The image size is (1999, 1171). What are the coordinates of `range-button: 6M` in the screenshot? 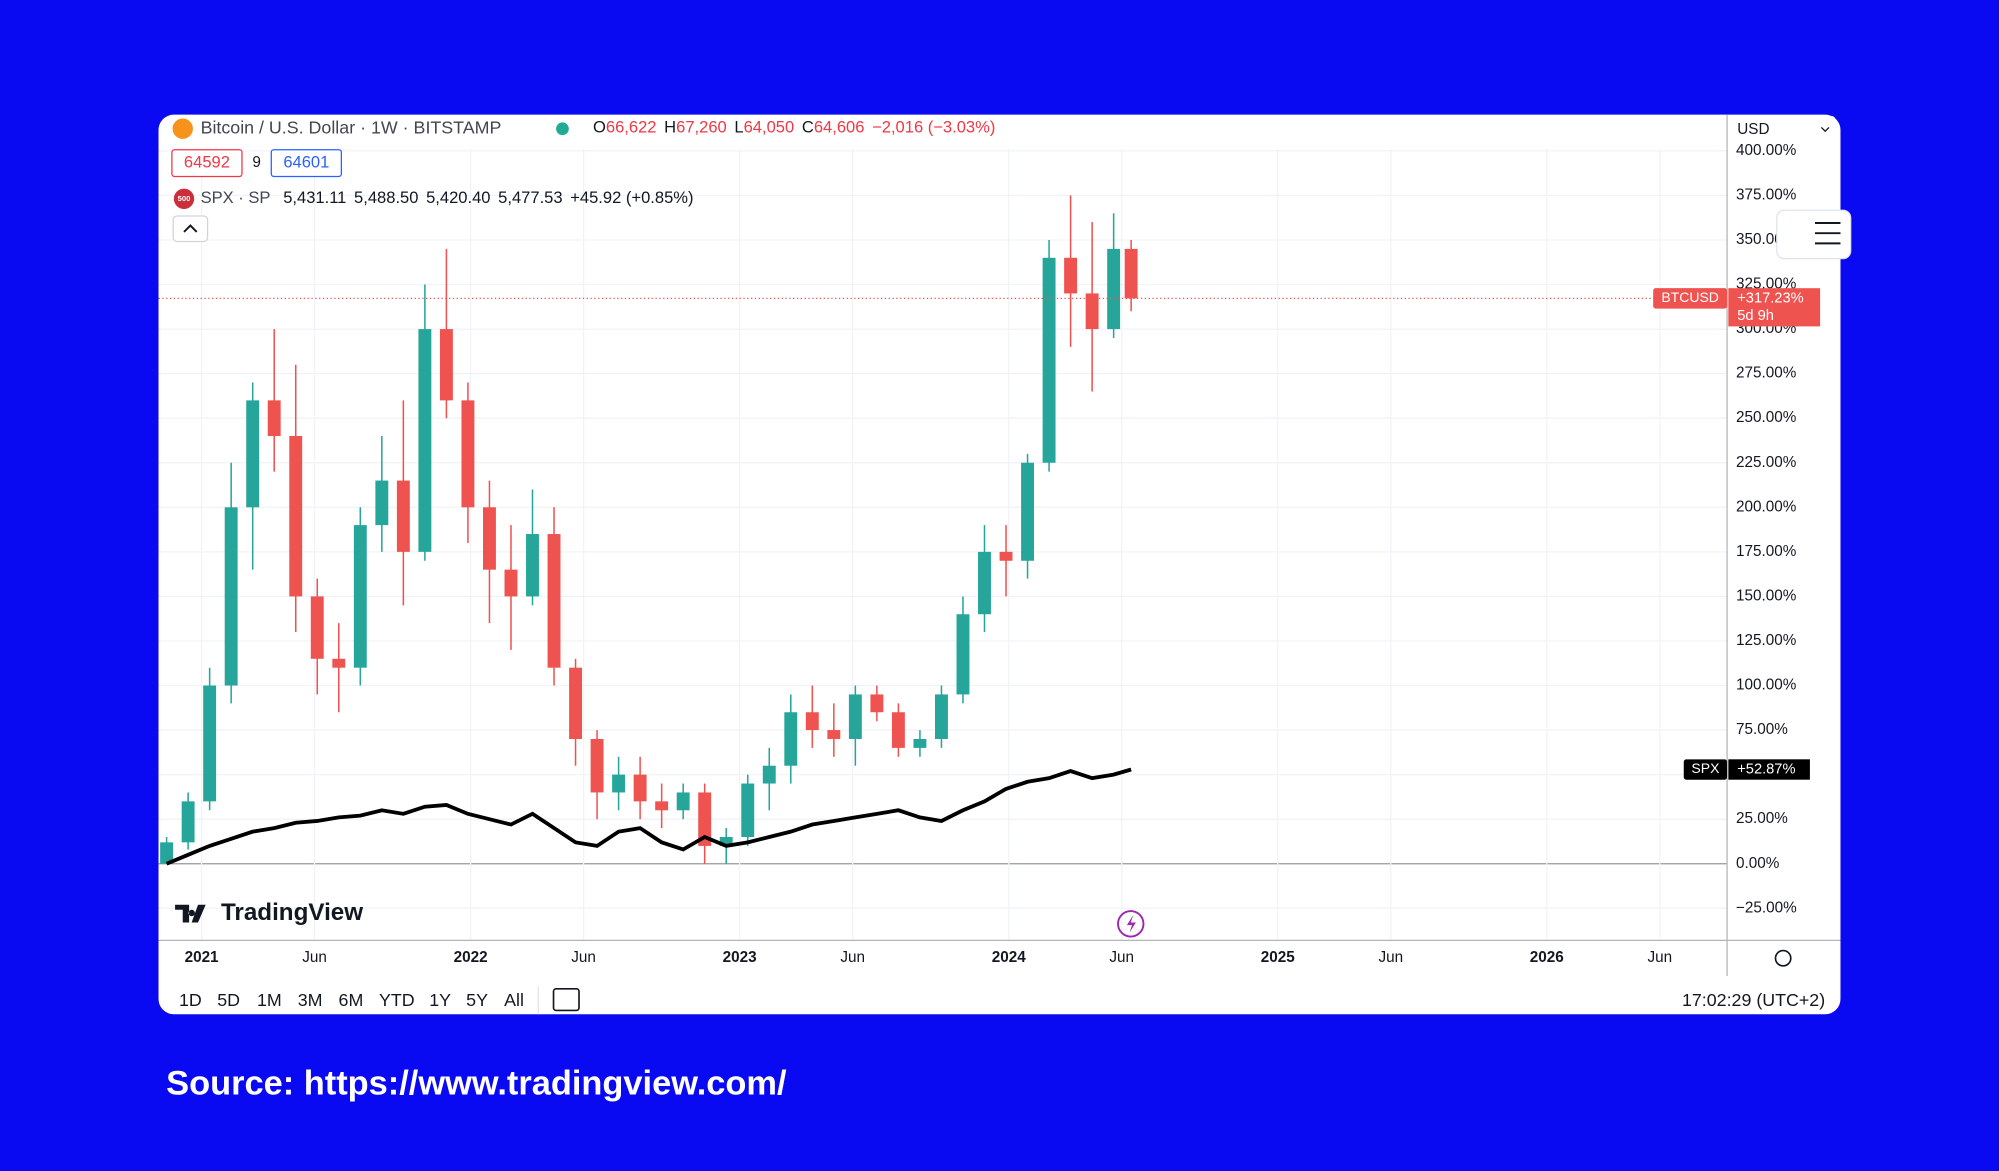 It's located at (351, 1000).